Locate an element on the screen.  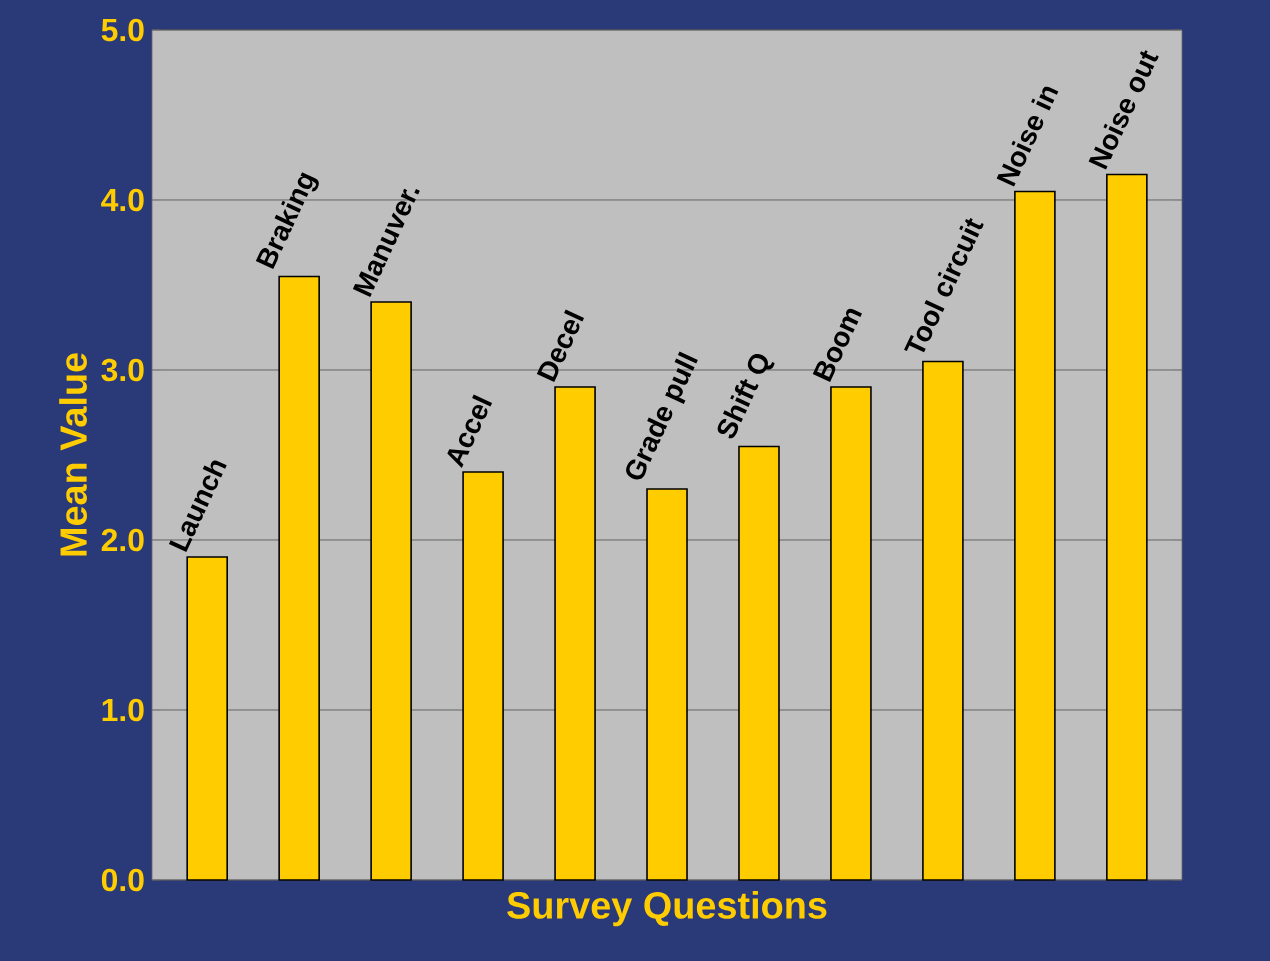
y-tick-label: 1.0 is located at coordinates (123, 710).